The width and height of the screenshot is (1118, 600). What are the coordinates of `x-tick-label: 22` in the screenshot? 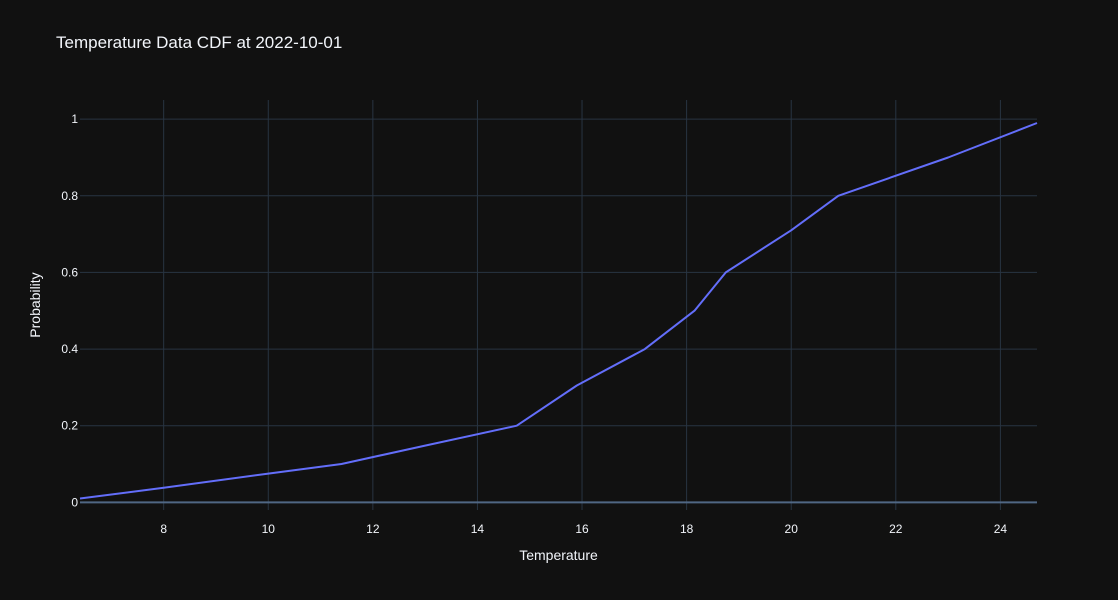 It's located at (896, 529).